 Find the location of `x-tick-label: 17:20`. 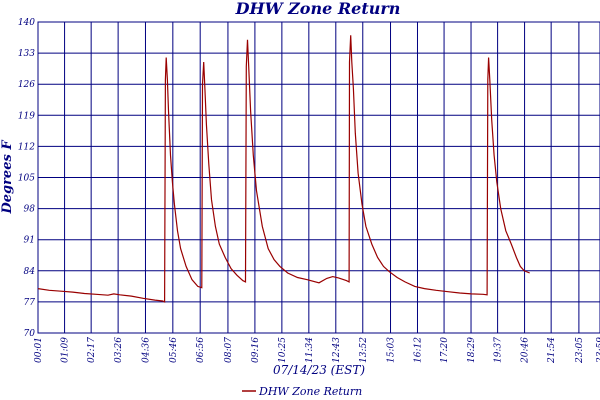

x-tick-label: 17:20 is located at coordinates (445, 350).